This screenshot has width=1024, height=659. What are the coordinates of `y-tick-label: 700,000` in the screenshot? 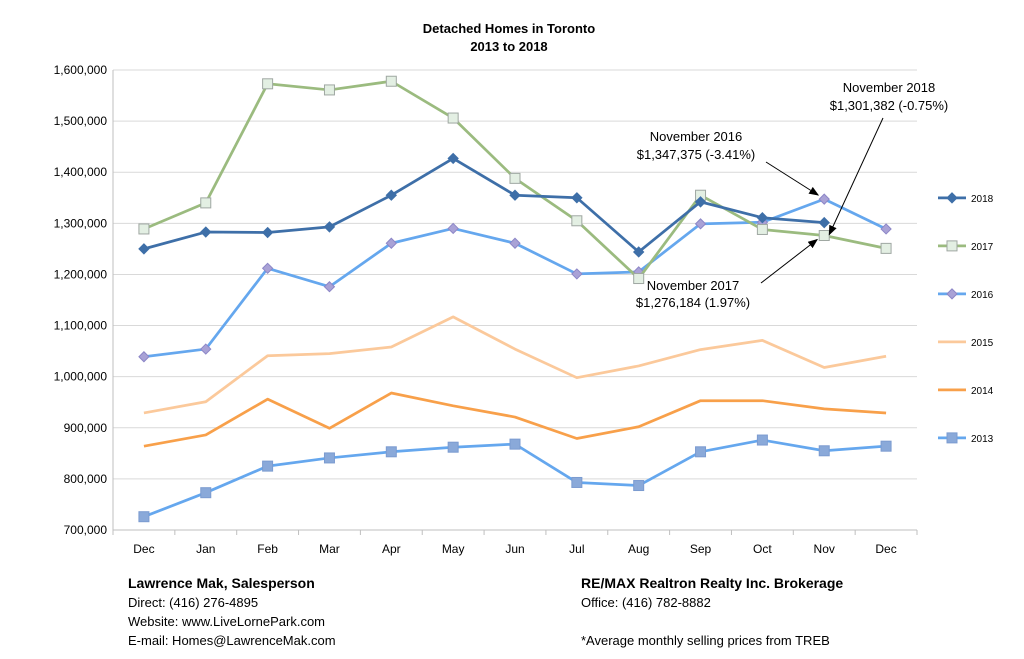 It's located at (86, 530).